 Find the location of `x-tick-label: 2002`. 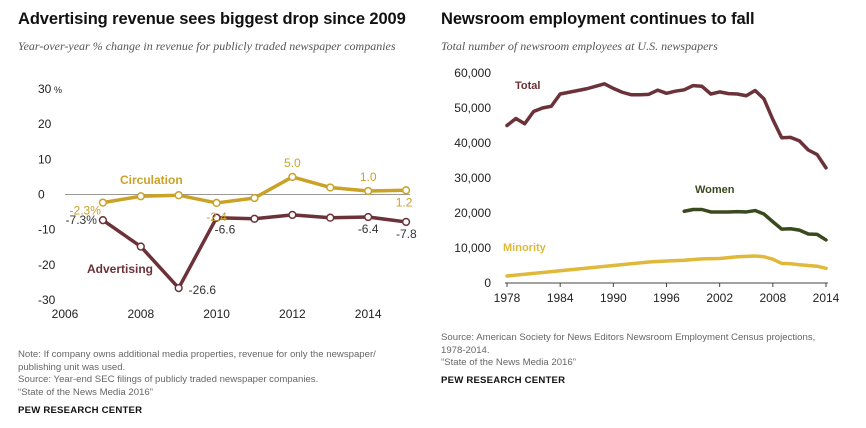

x-tick-label: 2002 is located at coordinates (719, 298).